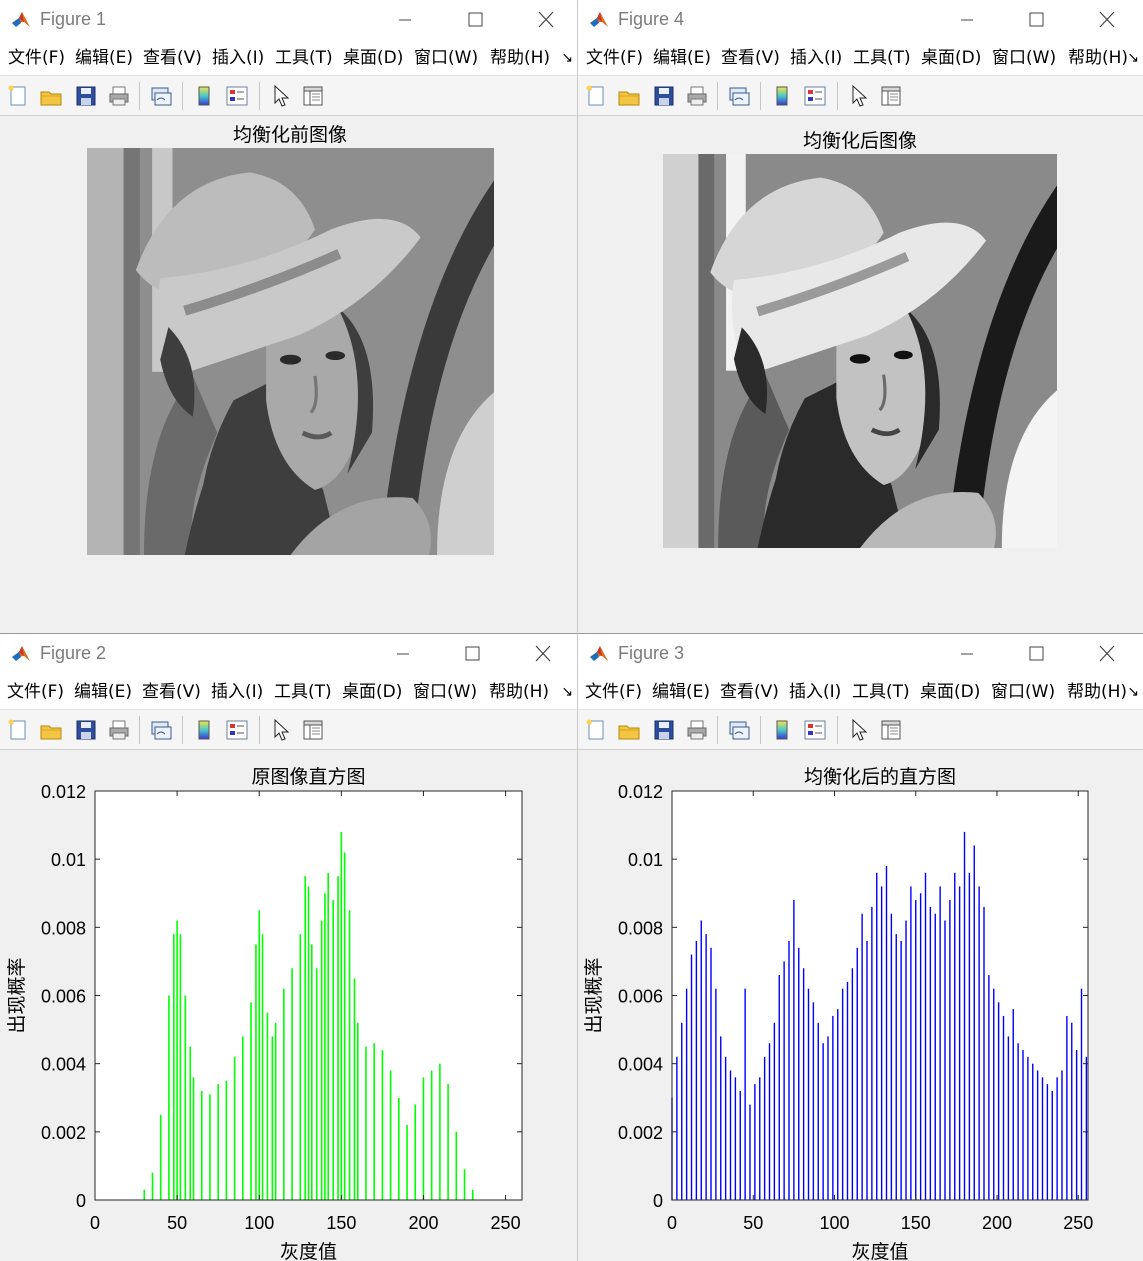  I want to click on title-bar: Figure 4, so click(860, 20).